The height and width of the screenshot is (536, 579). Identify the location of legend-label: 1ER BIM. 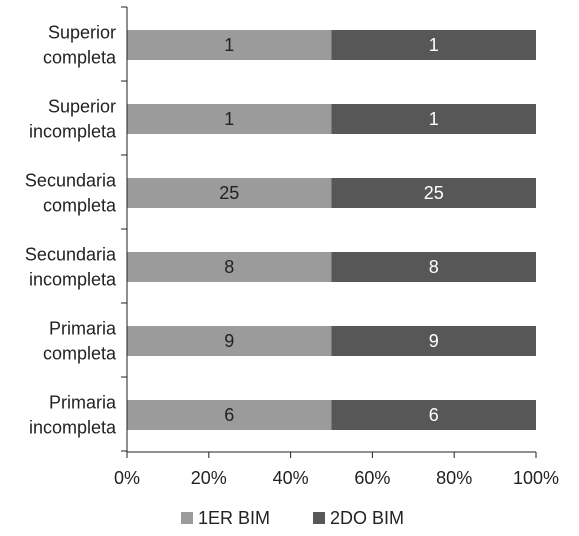
(234, 518).